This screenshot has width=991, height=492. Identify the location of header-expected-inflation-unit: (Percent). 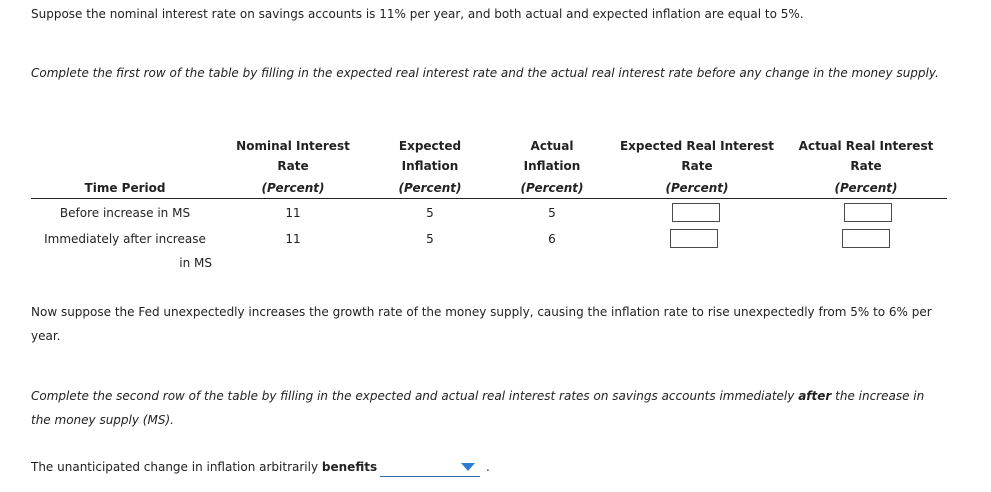
(430, 188).